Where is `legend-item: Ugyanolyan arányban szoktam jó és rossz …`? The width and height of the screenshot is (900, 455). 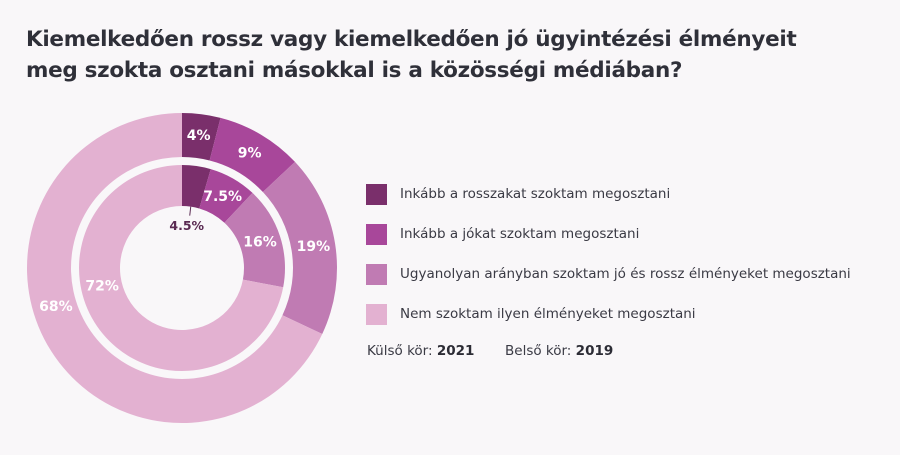
legend-item: Ugyanolyan arányban szoktam jó és rossz … is located at coordinates (608, 274).